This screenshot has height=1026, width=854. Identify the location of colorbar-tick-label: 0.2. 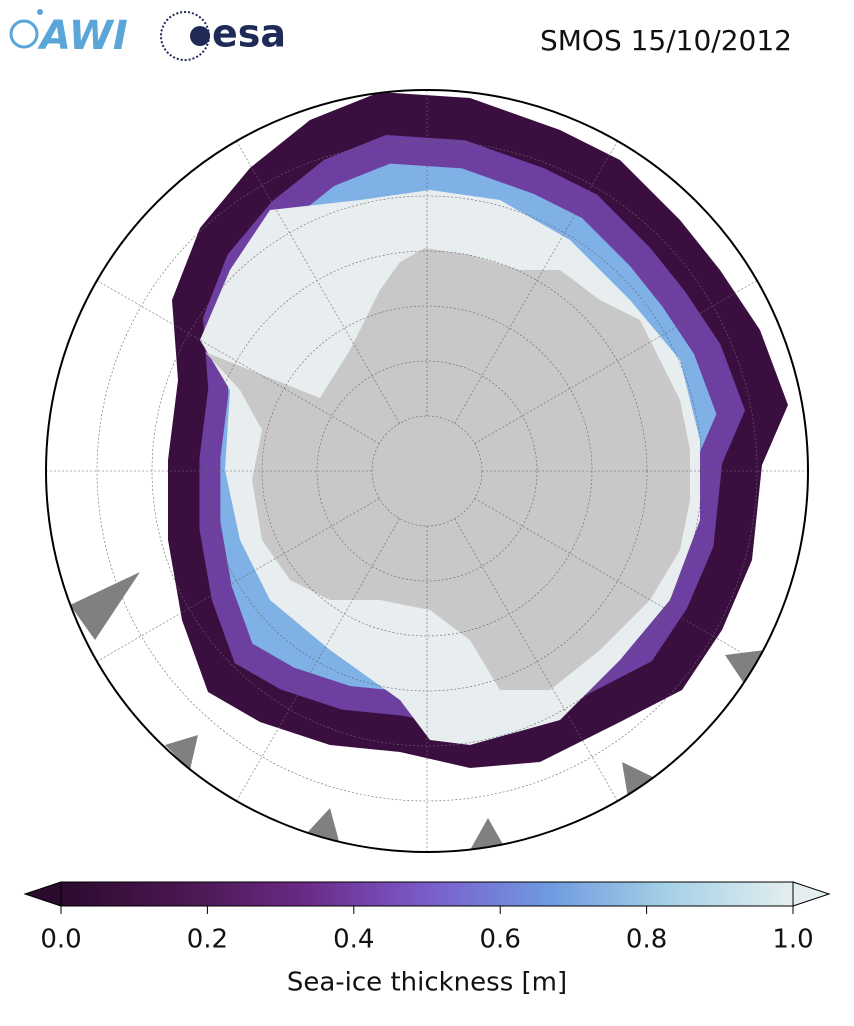
(207, 940).